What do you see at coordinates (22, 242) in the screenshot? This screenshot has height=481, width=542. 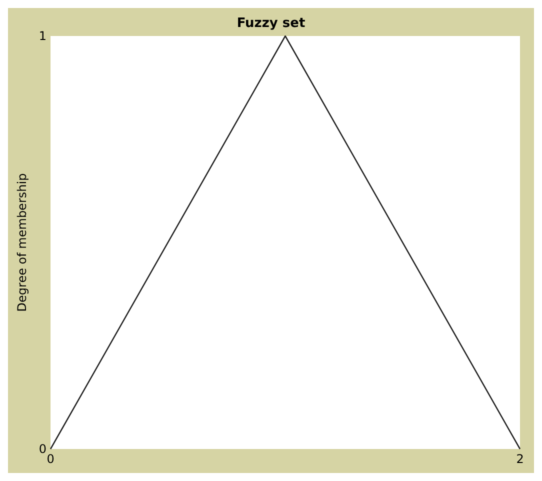 I see `y-axis-title: Degree of membership` at bounding box center [22, 242].